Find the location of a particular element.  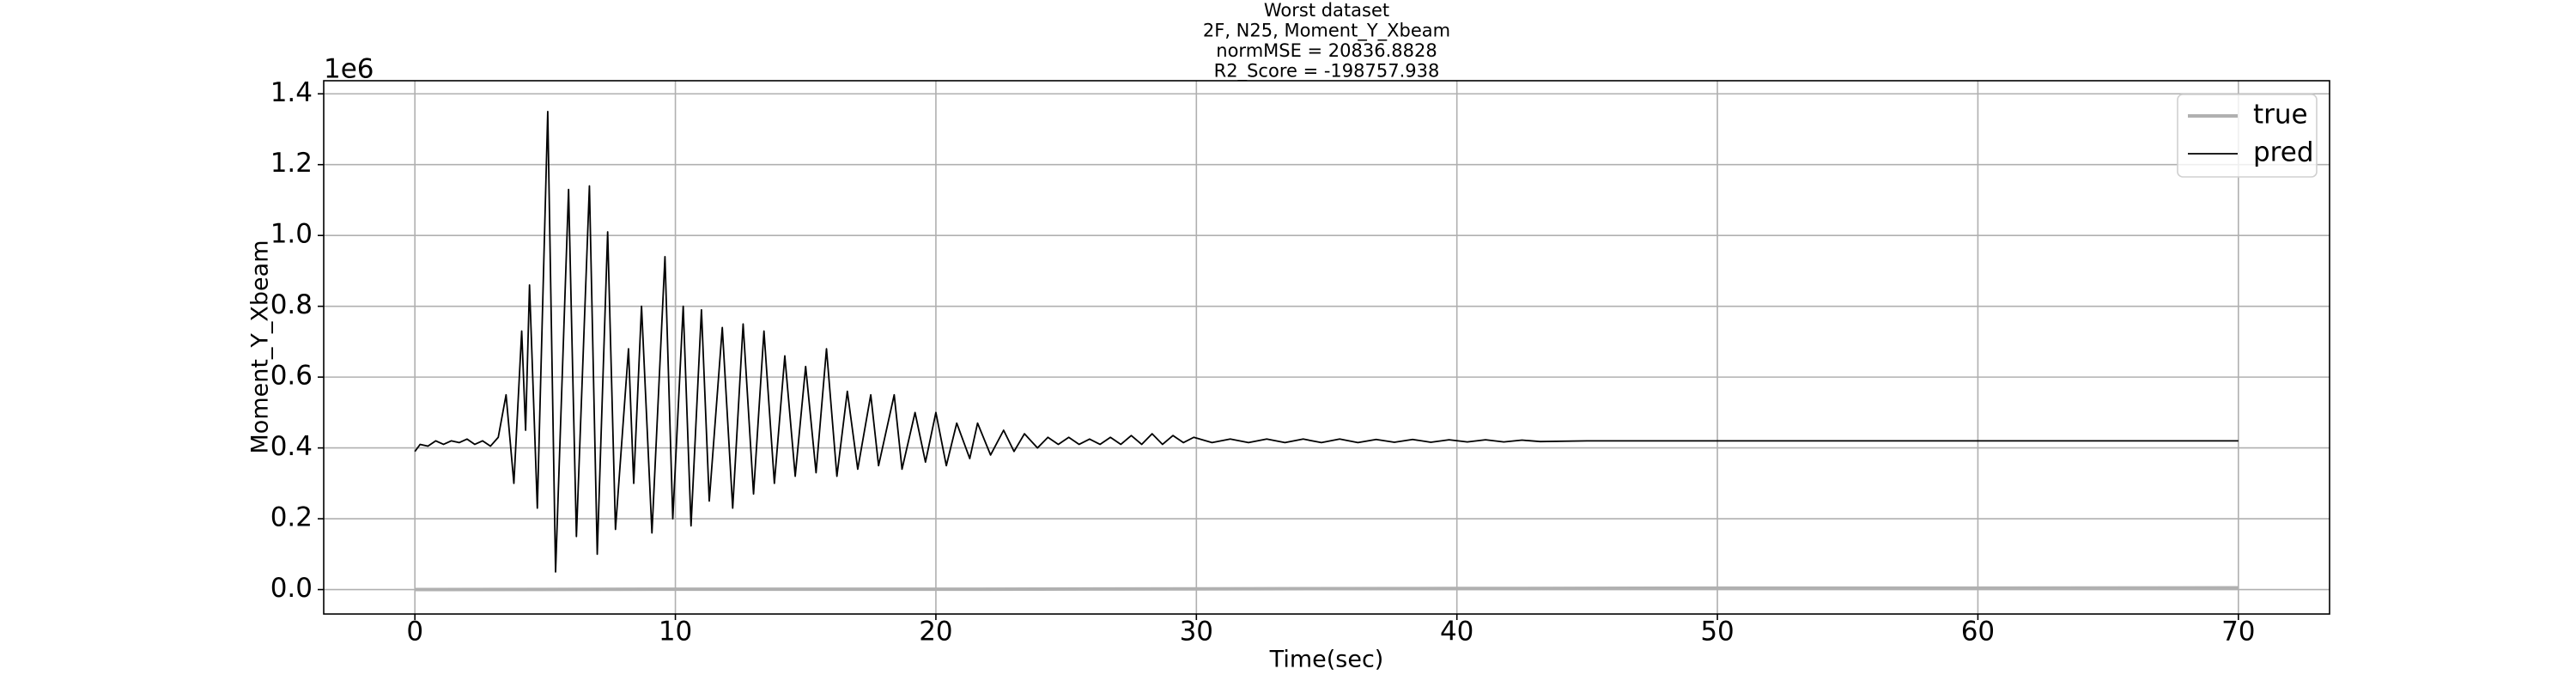

y-tick-label: 0.8 is located at coordinates (291, 304).